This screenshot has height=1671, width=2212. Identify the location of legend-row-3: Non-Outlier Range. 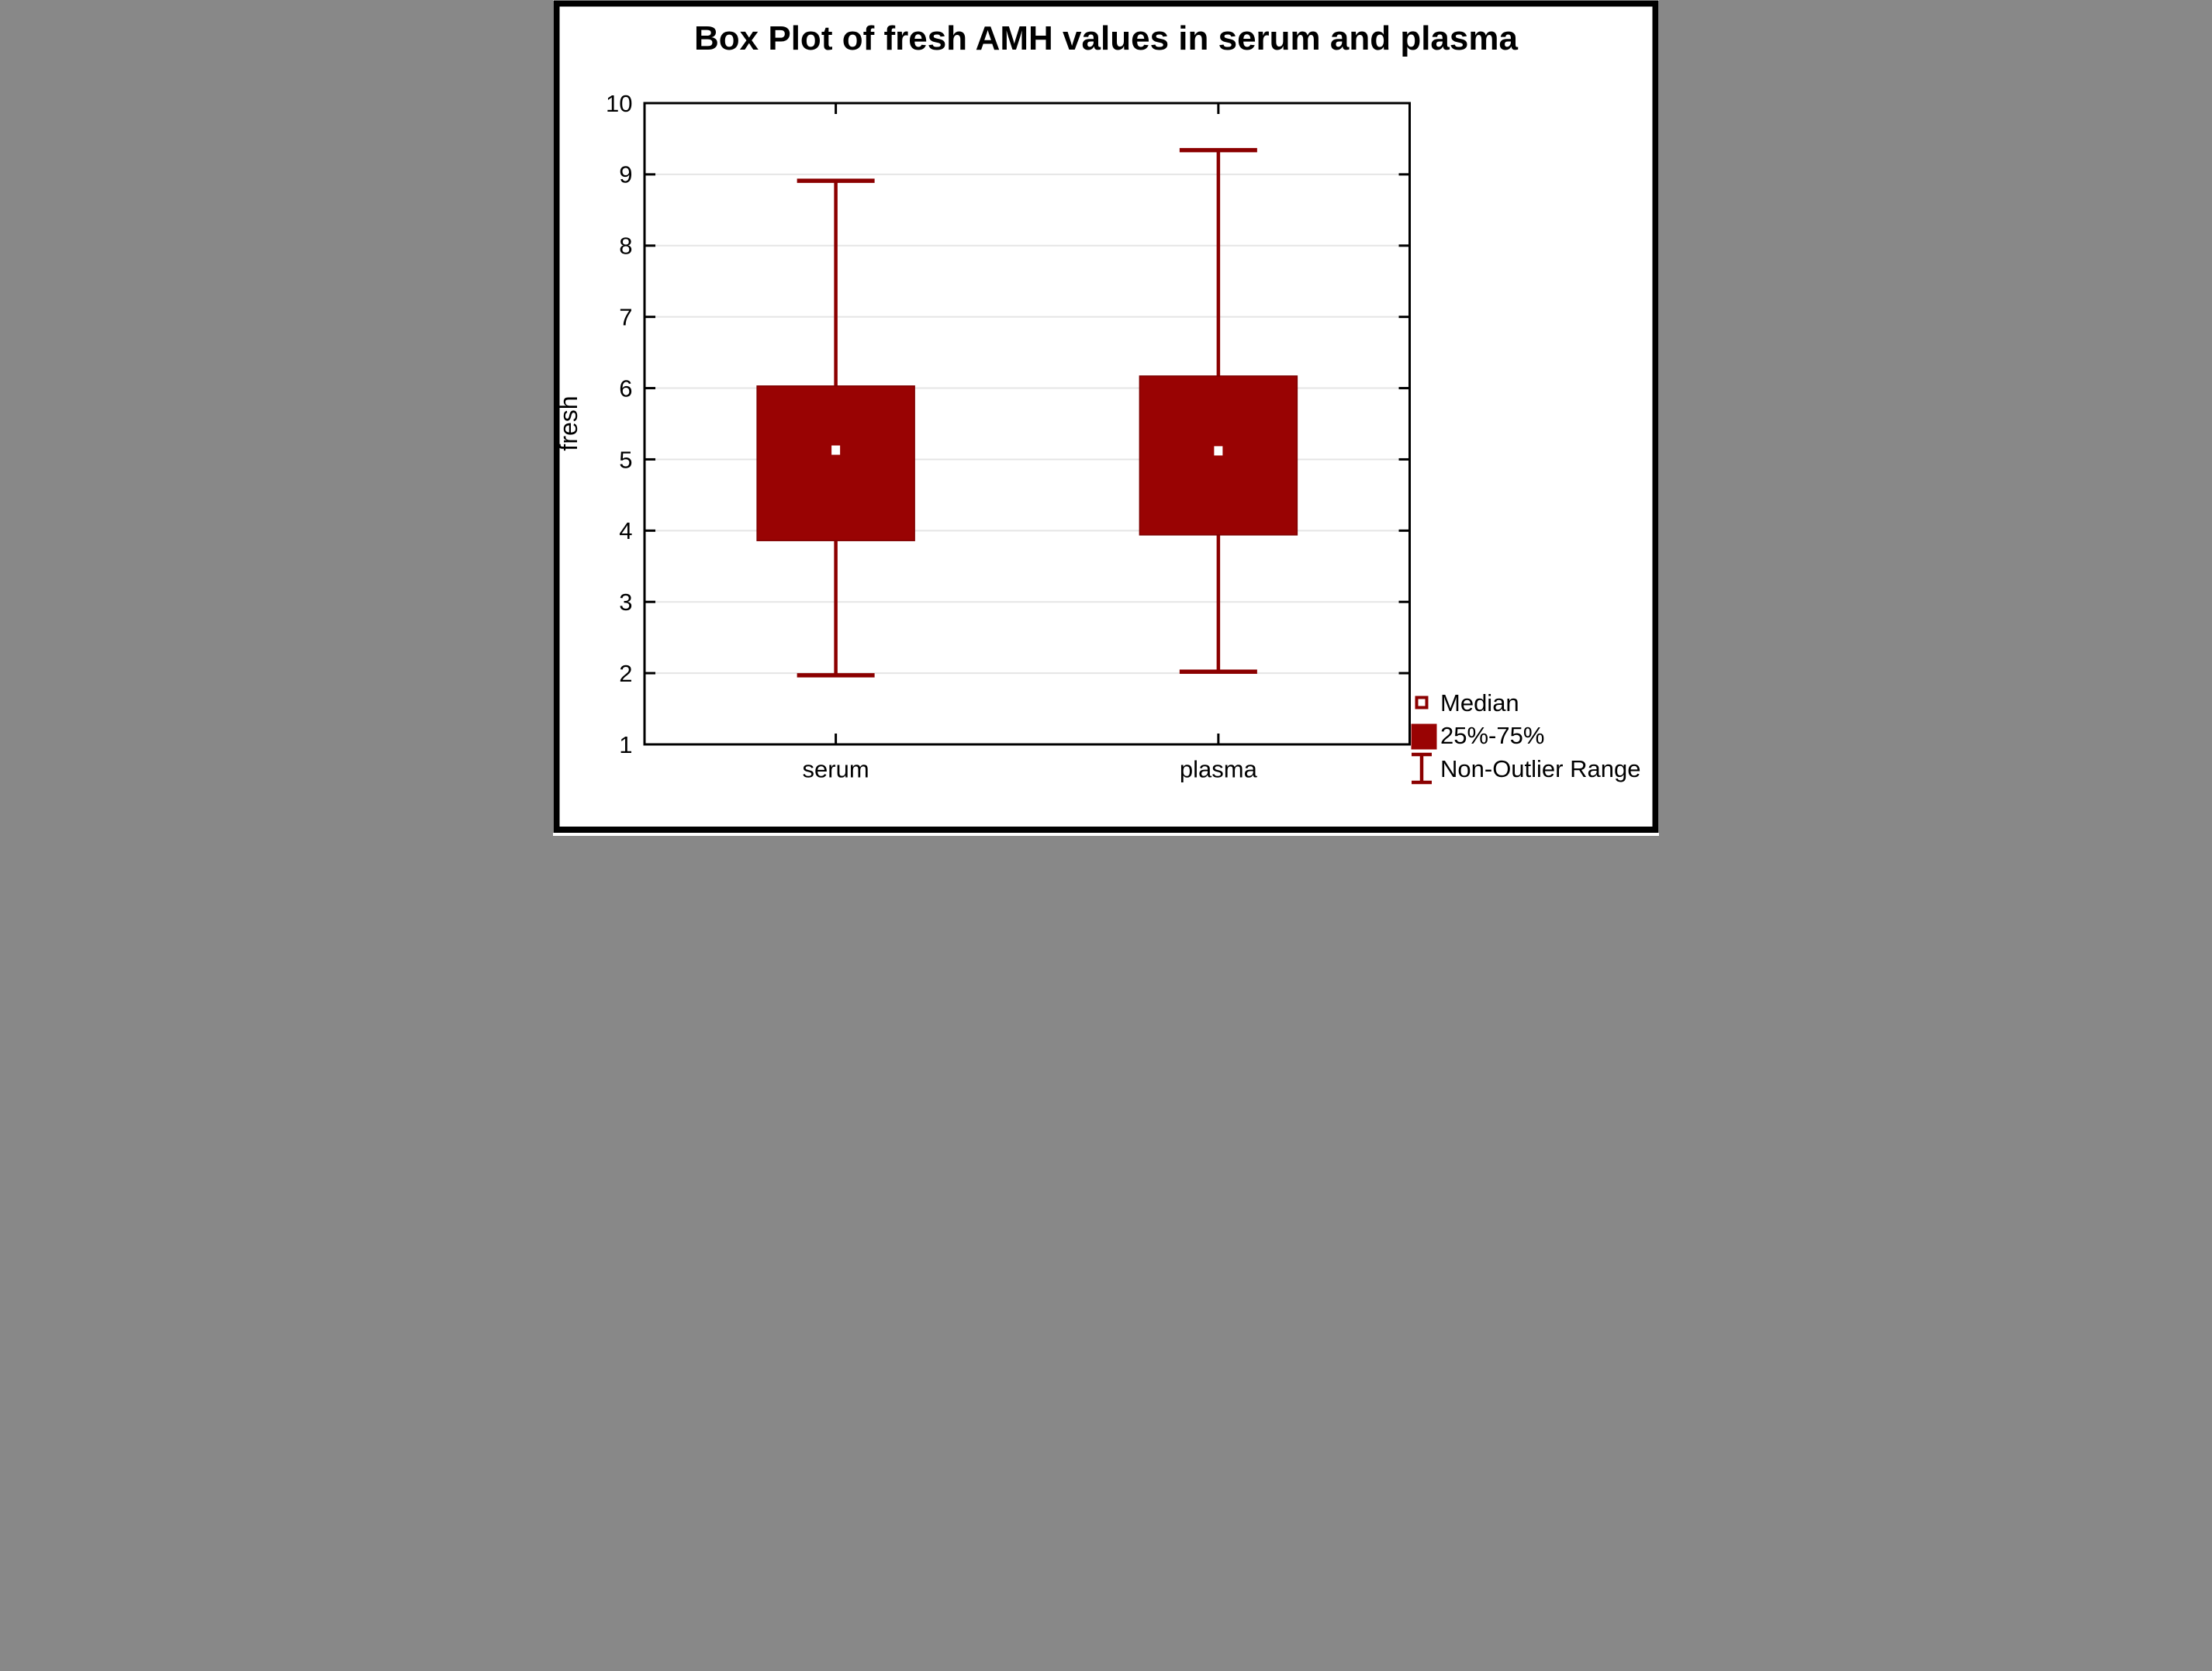
(1526, 769).